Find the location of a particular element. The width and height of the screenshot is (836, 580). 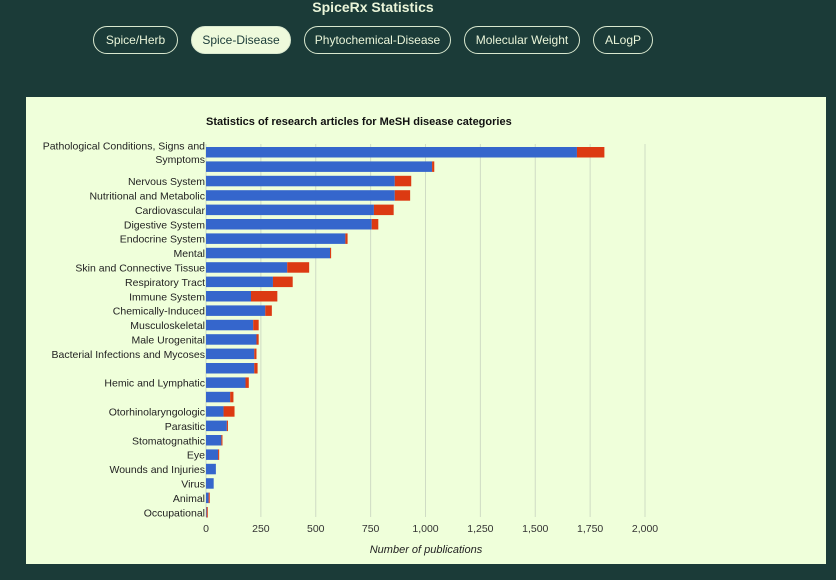

category-label: Stomatognathic is located at coordinates (168, 441).